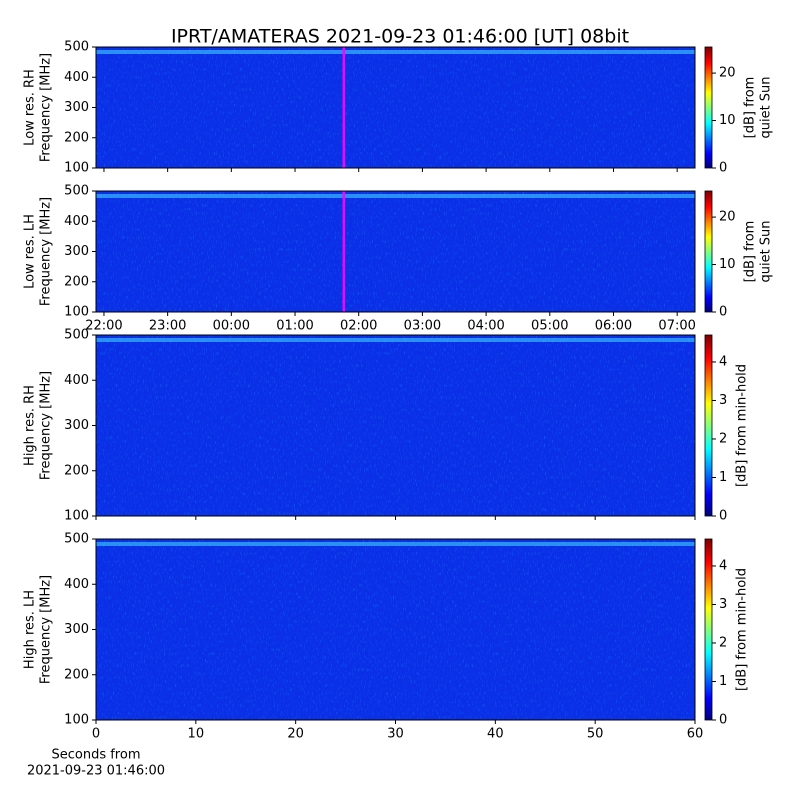  What do you see at coordinates (294, 326) in the screenshot?
I see `x-tick-label: 01:00` at bounding box center [294, 326].